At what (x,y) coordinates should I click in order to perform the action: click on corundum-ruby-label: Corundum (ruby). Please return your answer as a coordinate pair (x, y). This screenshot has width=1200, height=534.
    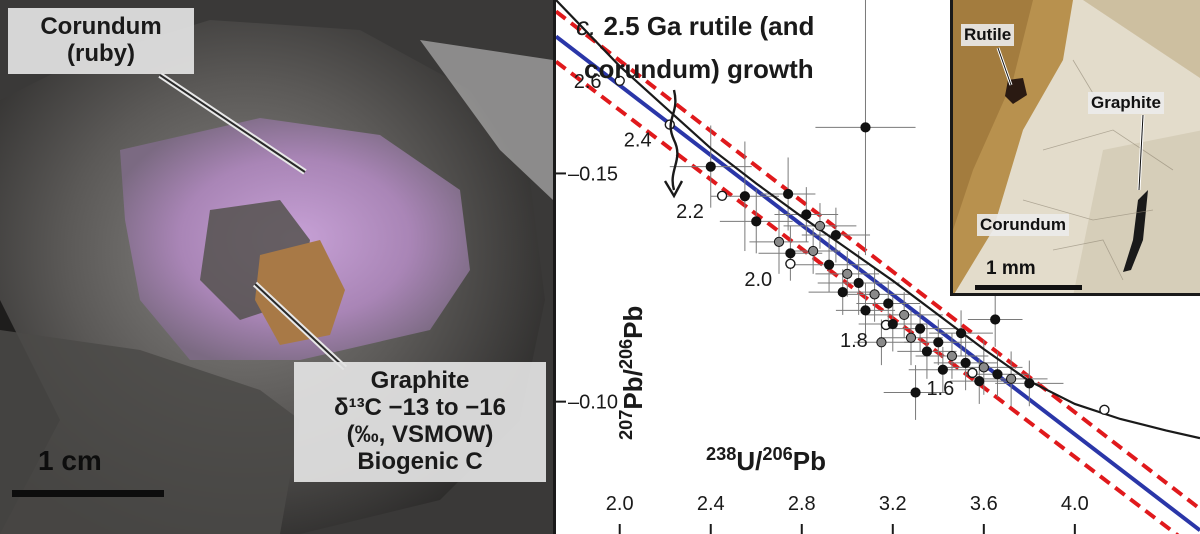
    Looking at the image, I should click on (101, 41).